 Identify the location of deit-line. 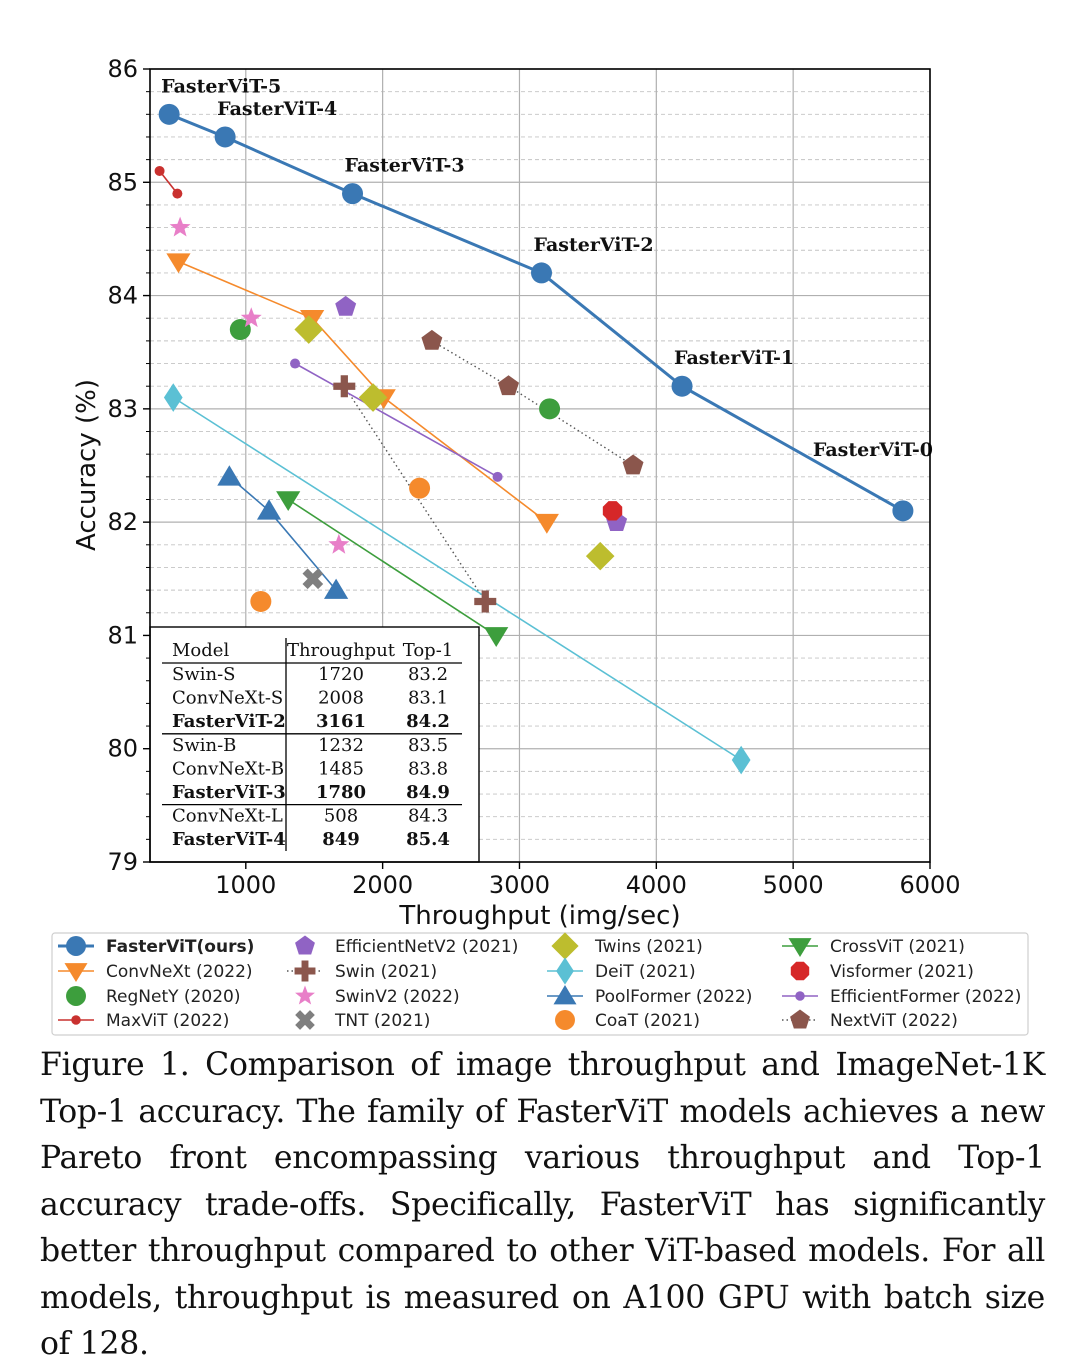
(457, 578).